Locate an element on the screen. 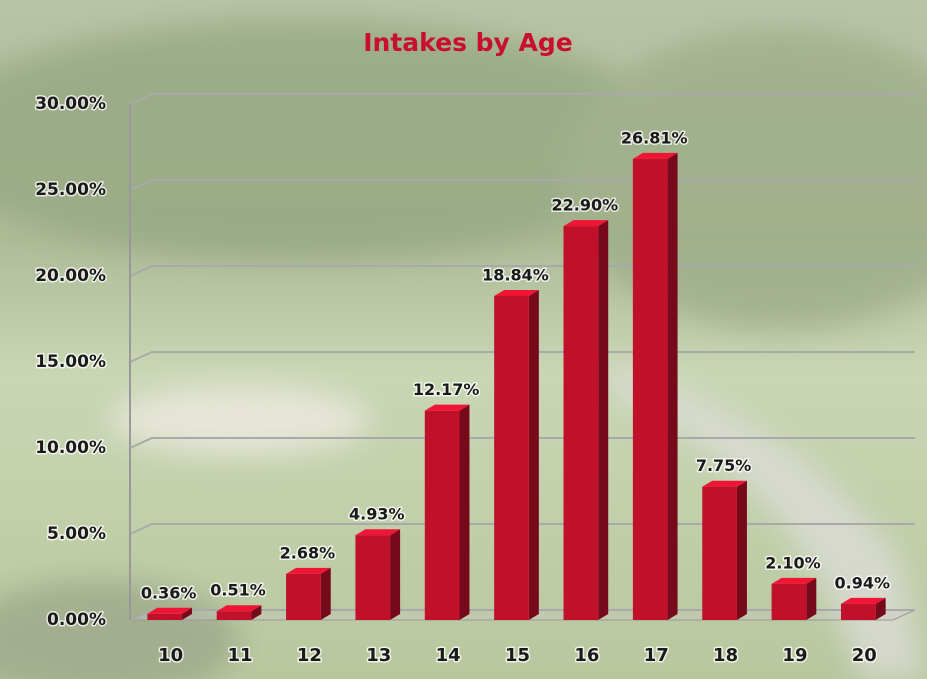 Image resolution: width=927 pixels, height=679 pixels. x-tick-label: 12 is located at coordinates (309, 655).